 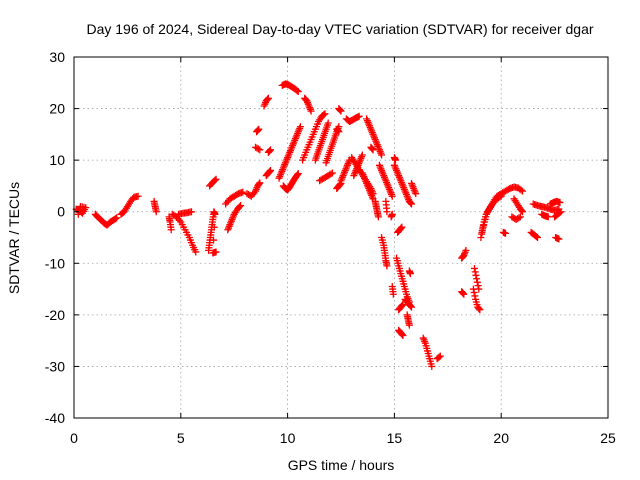 I want to click on x-tick-label: 20, so click(x=501, y=438).